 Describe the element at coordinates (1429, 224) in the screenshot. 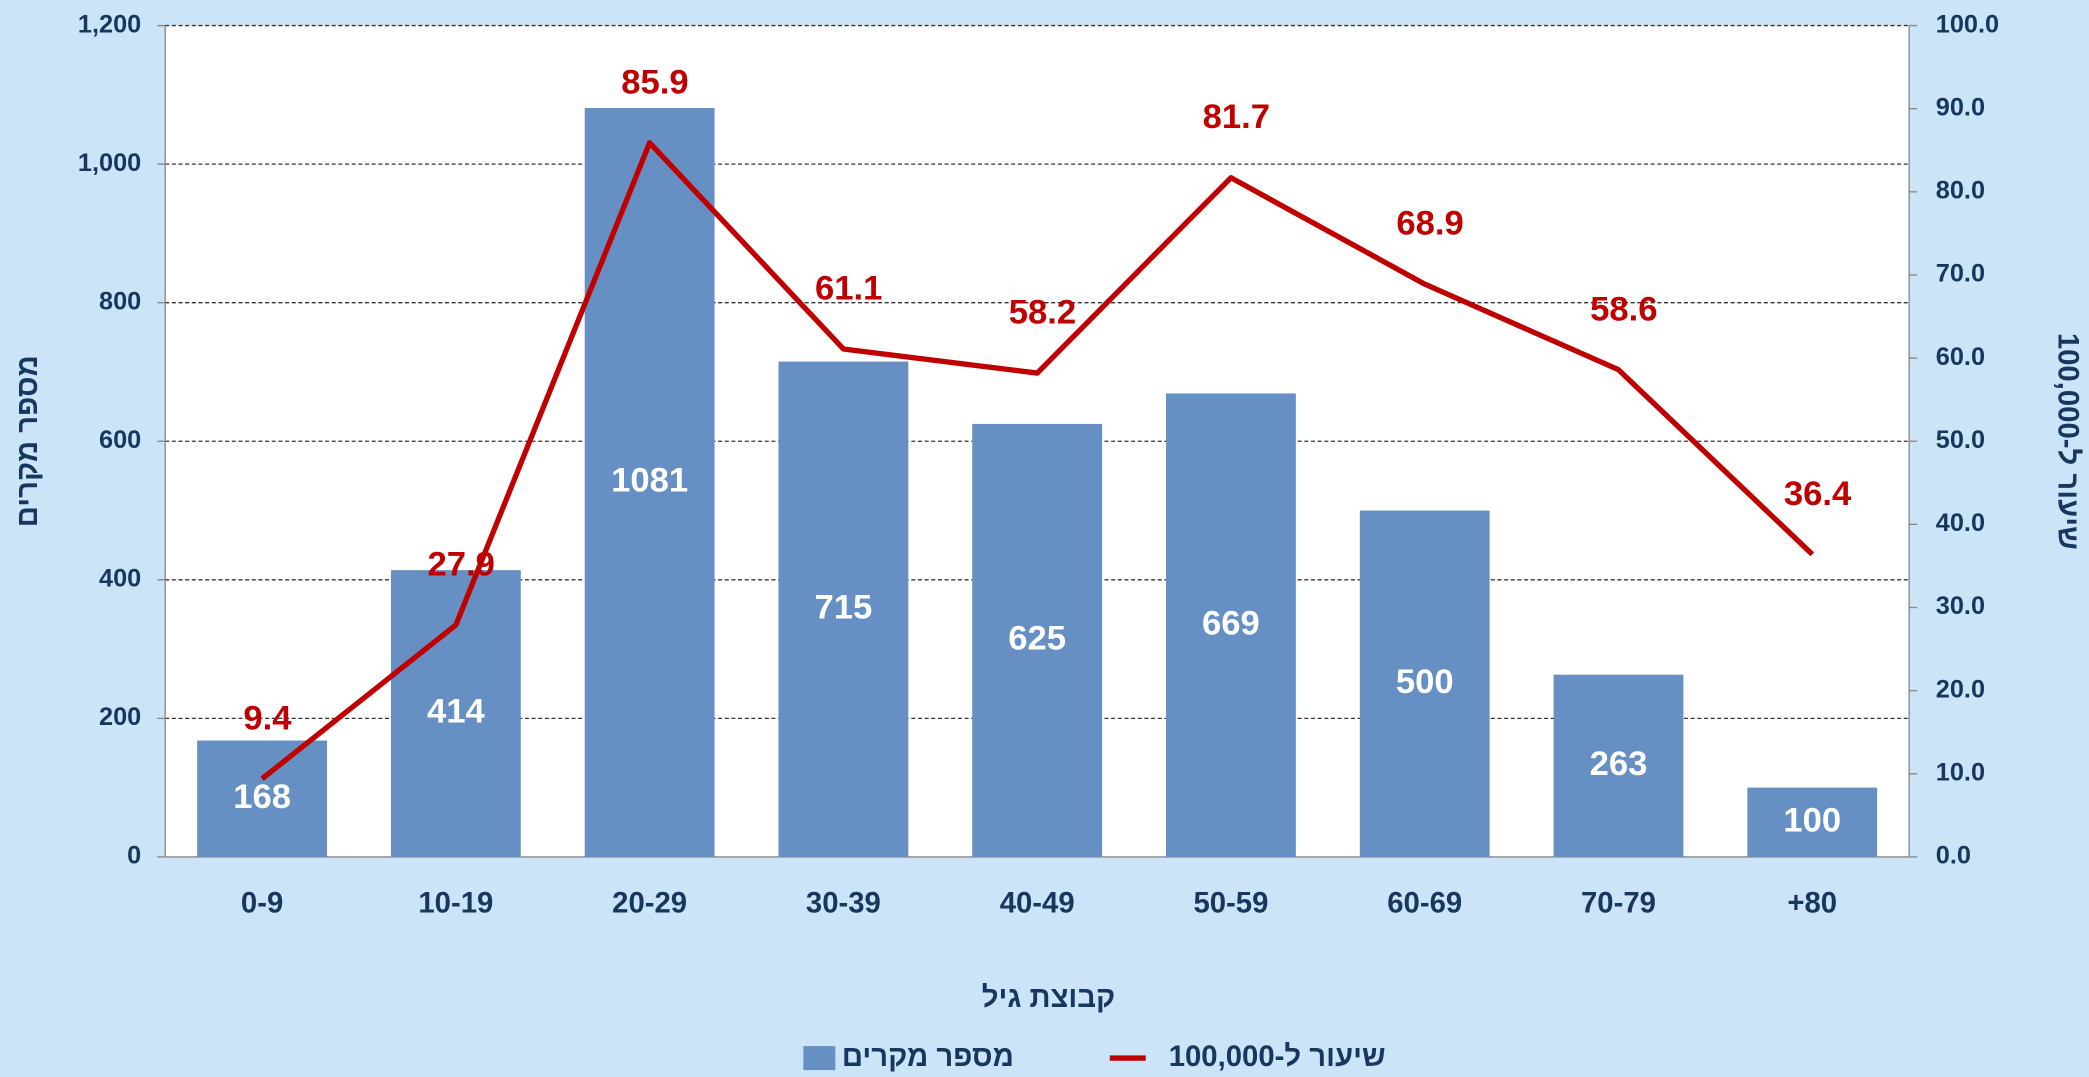

I see `line-value-label: 68.9` at that location.